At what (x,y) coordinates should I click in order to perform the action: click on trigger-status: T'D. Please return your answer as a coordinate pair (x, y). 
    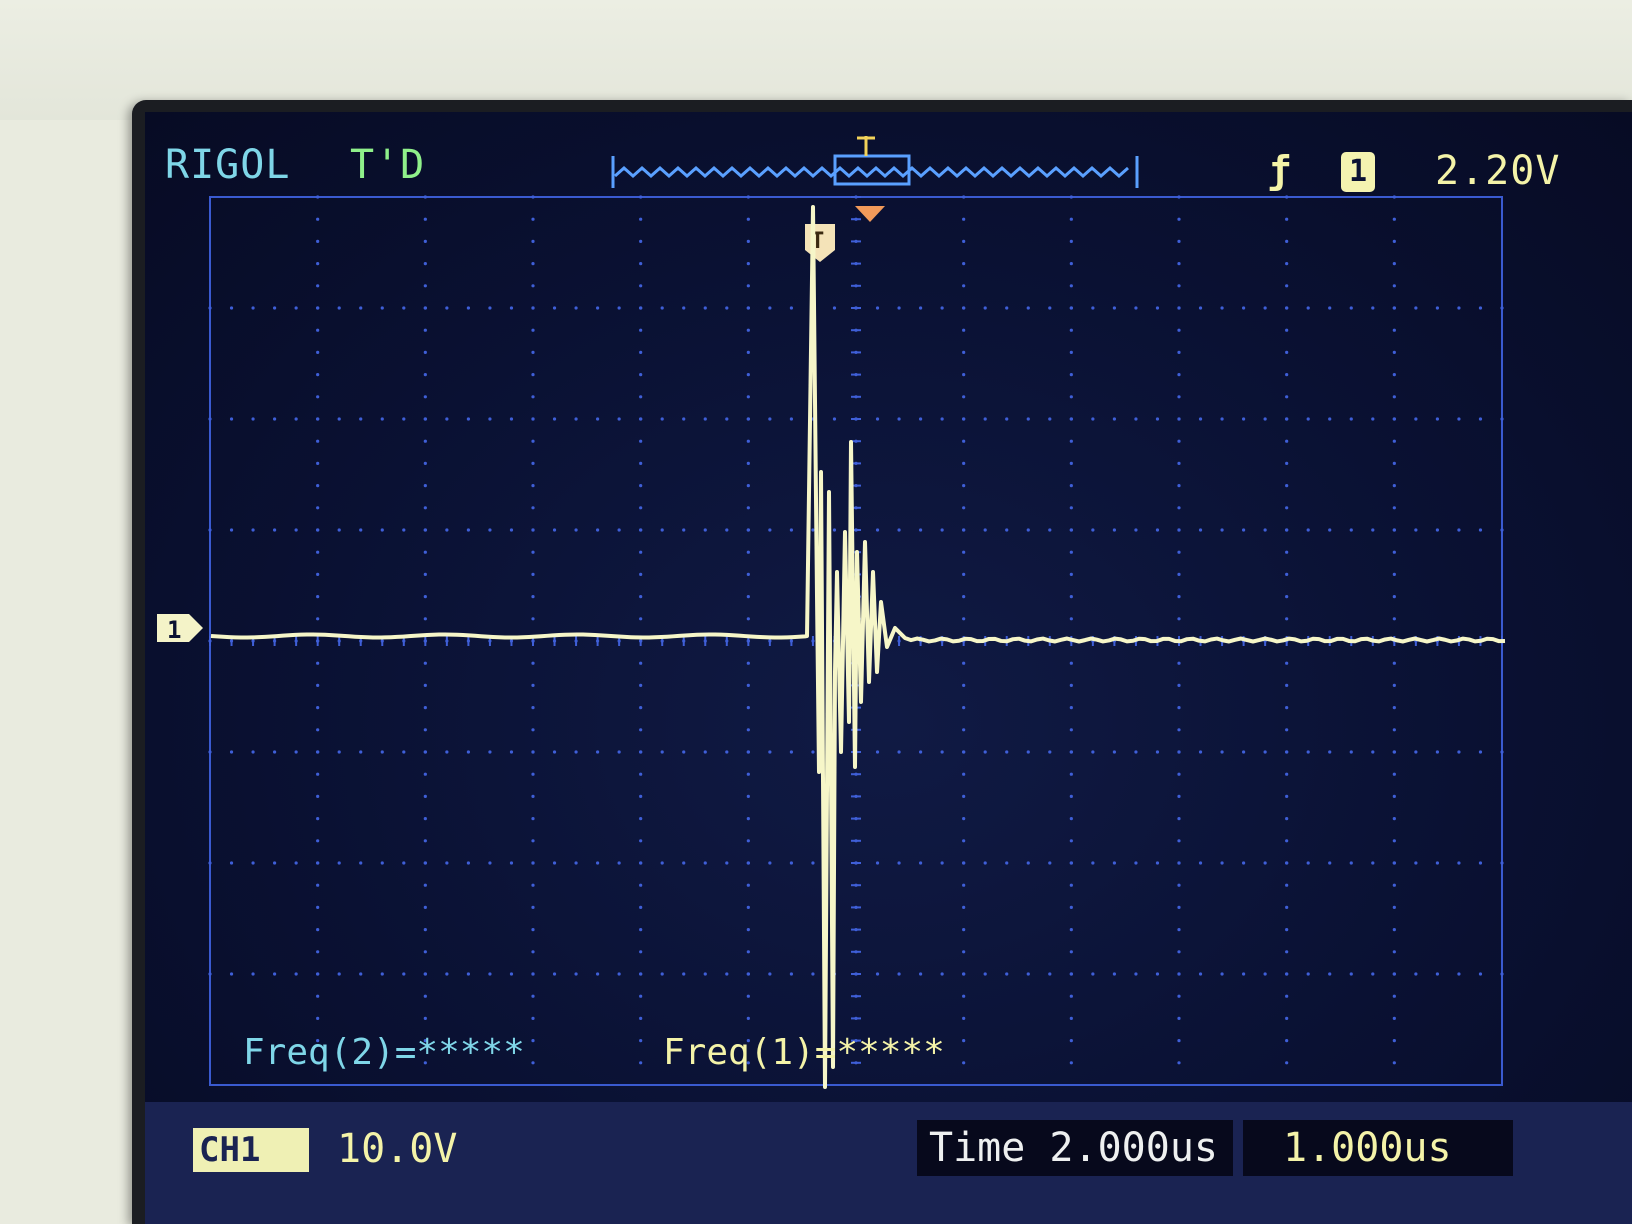
    Looking at the image, I should click on (388, 165).